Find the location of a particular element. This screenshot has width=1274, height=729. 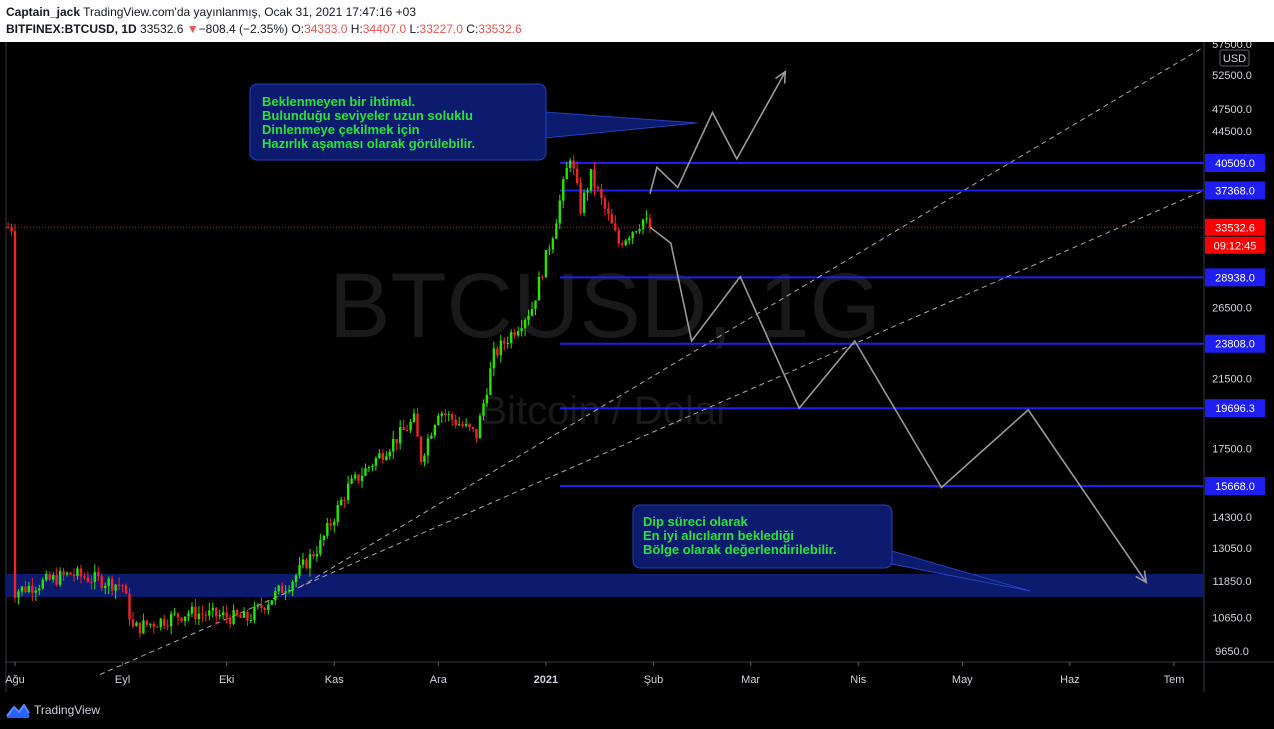

open-value: 34333.0 is located at coordinates (326, 29).